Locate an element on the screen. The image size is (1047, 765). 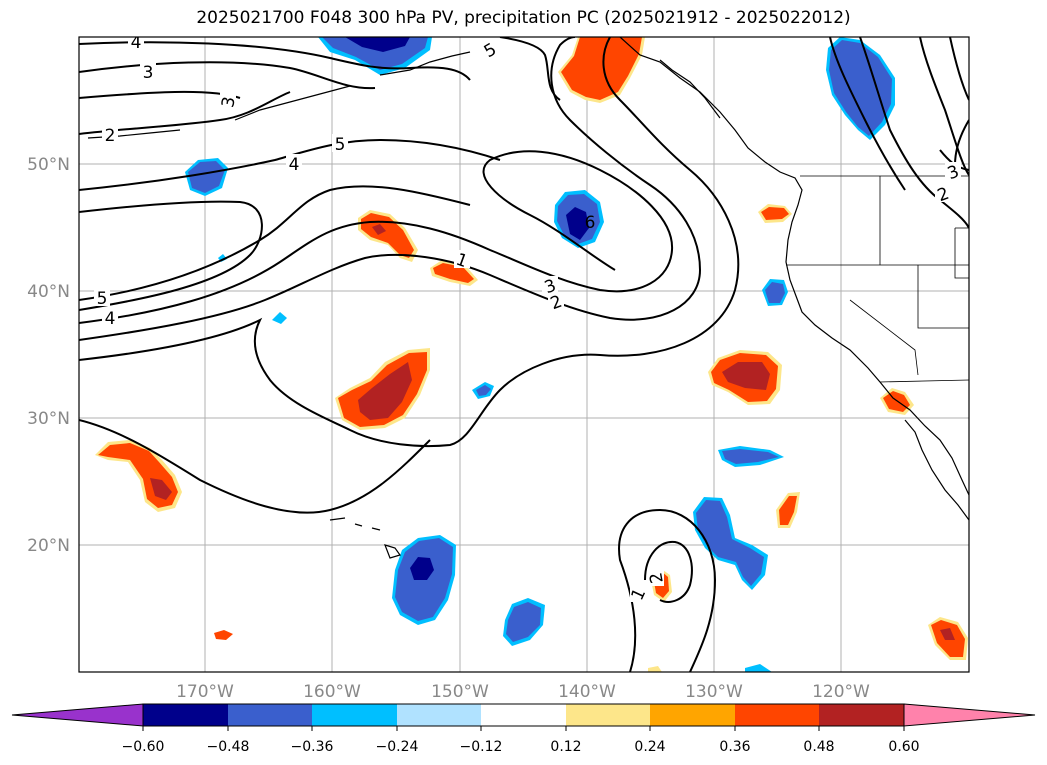
colorbar-tick-label: −0.60 is located at coordinates (143, 747).